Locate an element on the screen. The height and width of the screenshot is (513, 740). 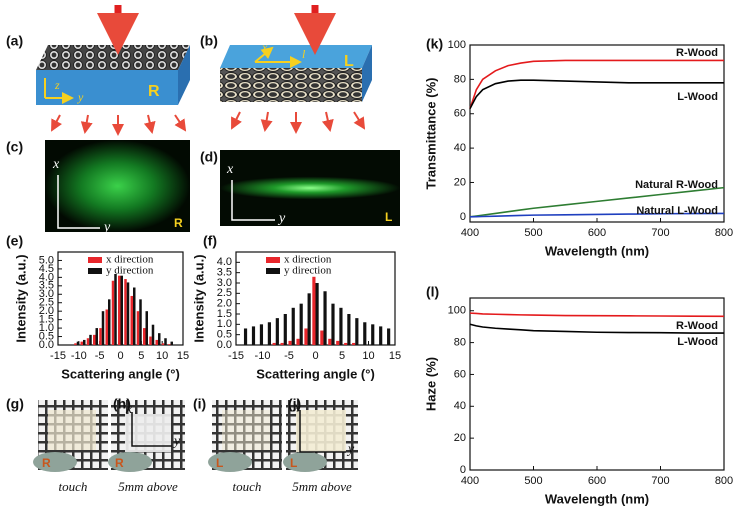
y-tick-label: 3.0 is located at coordinates (46, 294).